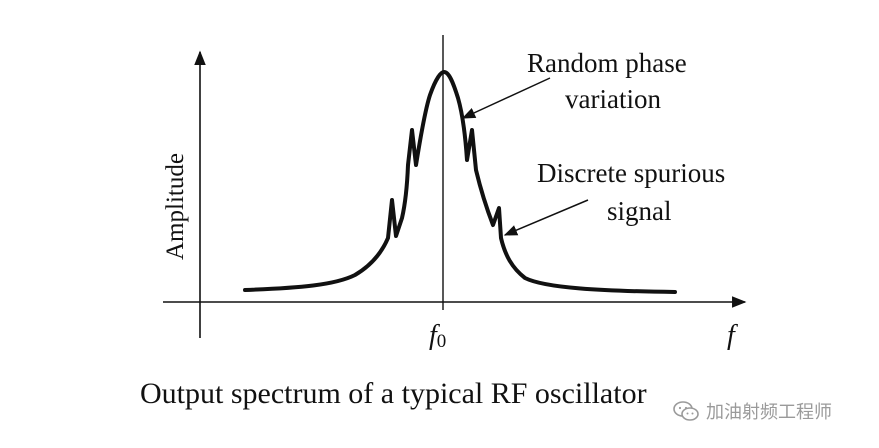 The height and width of the screenshot is (448, 879). Describe the element at coordinates (546, 217) in the screenshot. I see `spur-annotation-arrow` at that location.